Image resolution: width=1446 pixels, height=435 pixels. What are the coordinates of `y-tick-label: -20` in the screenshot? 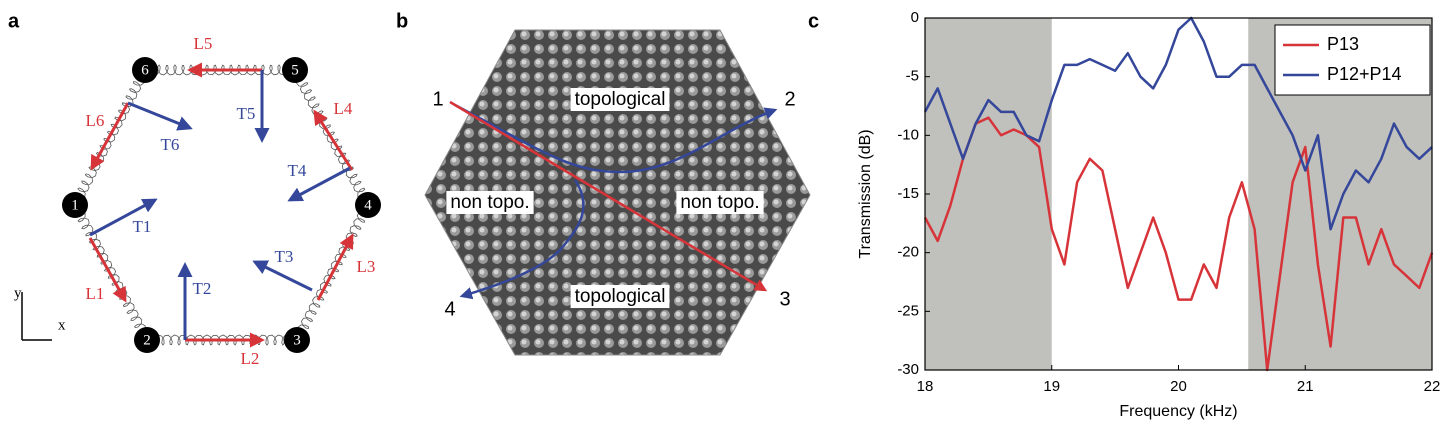 It's located at (908, 252).